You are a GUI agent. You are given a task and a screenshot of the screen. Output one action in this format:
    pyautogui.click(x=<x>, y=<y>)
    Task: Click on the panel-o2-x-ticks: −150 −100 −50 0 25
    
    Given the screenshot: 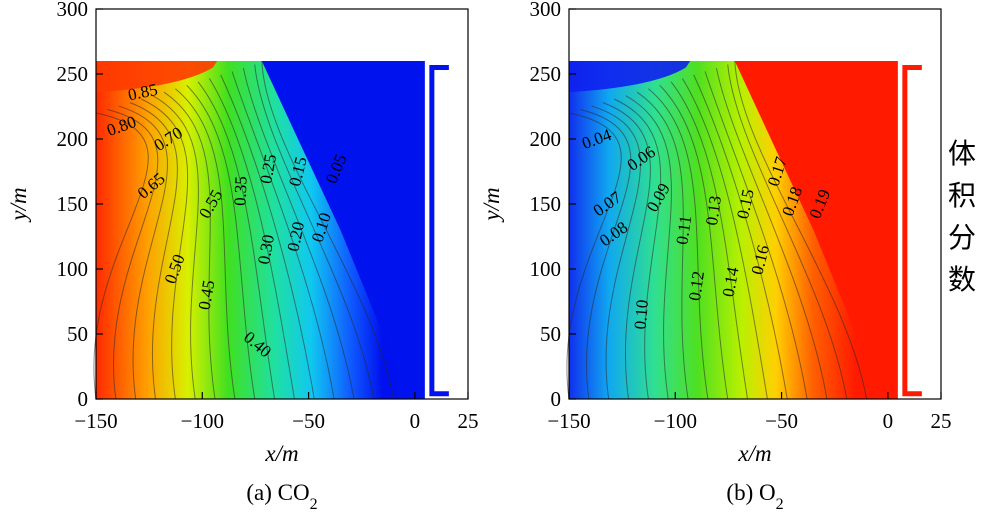 What is the action you would take?
    pyautogui.click(x=749, y=412)
    